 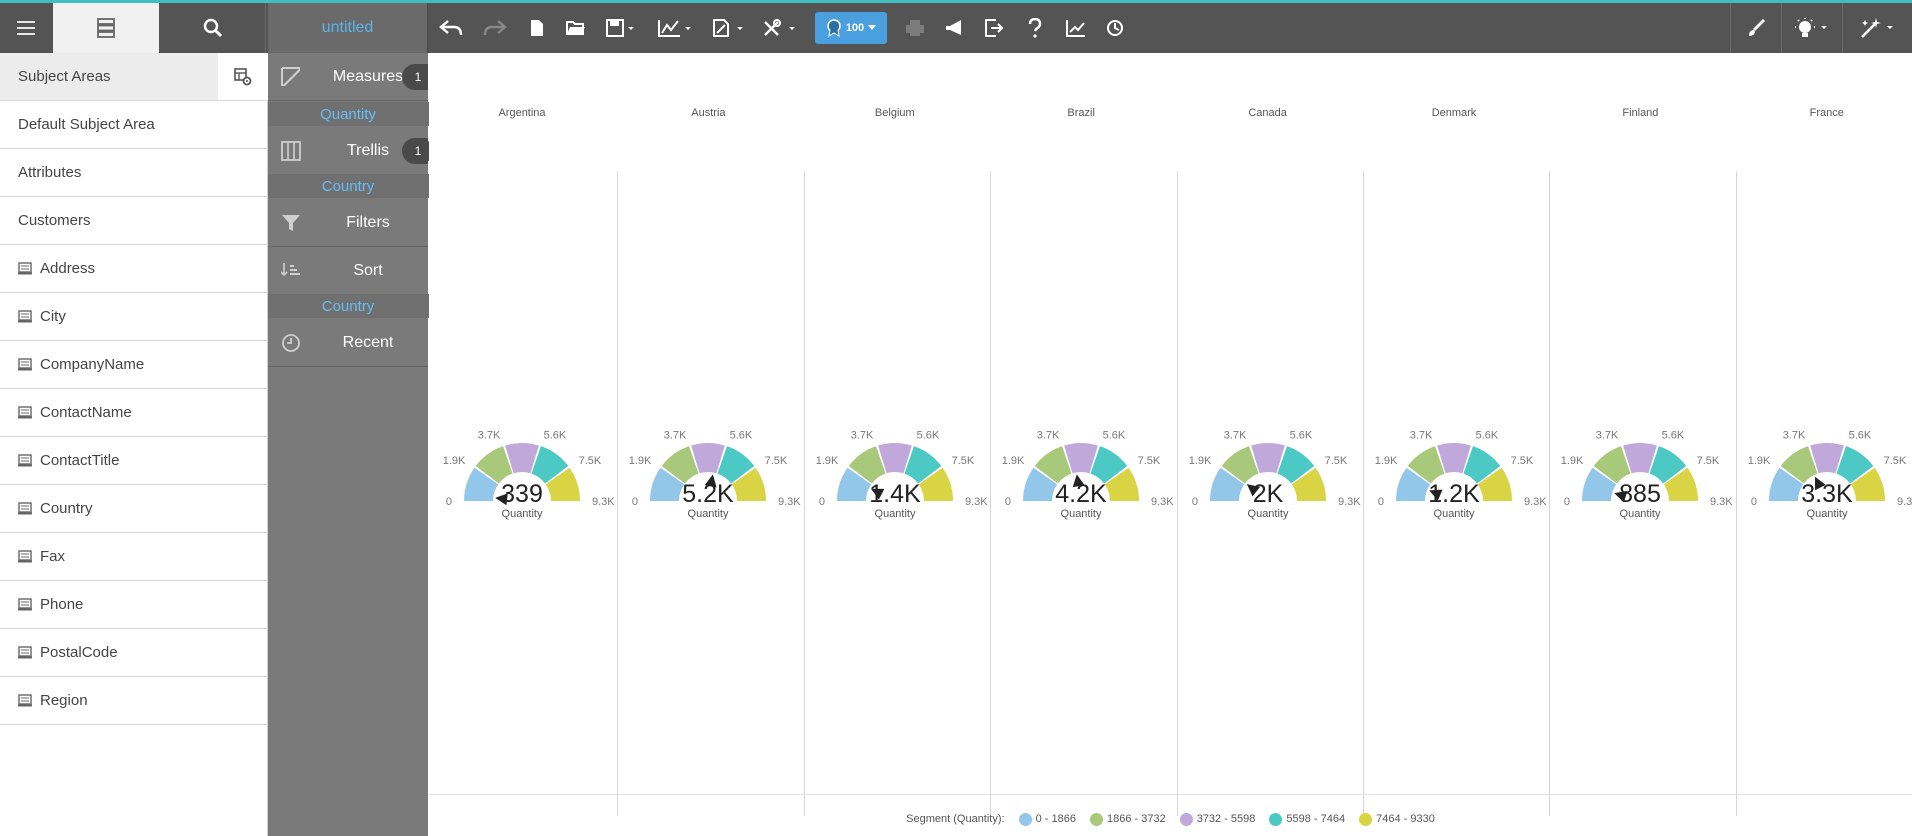 I want to click on menu-button, so click(x=26, y=28).